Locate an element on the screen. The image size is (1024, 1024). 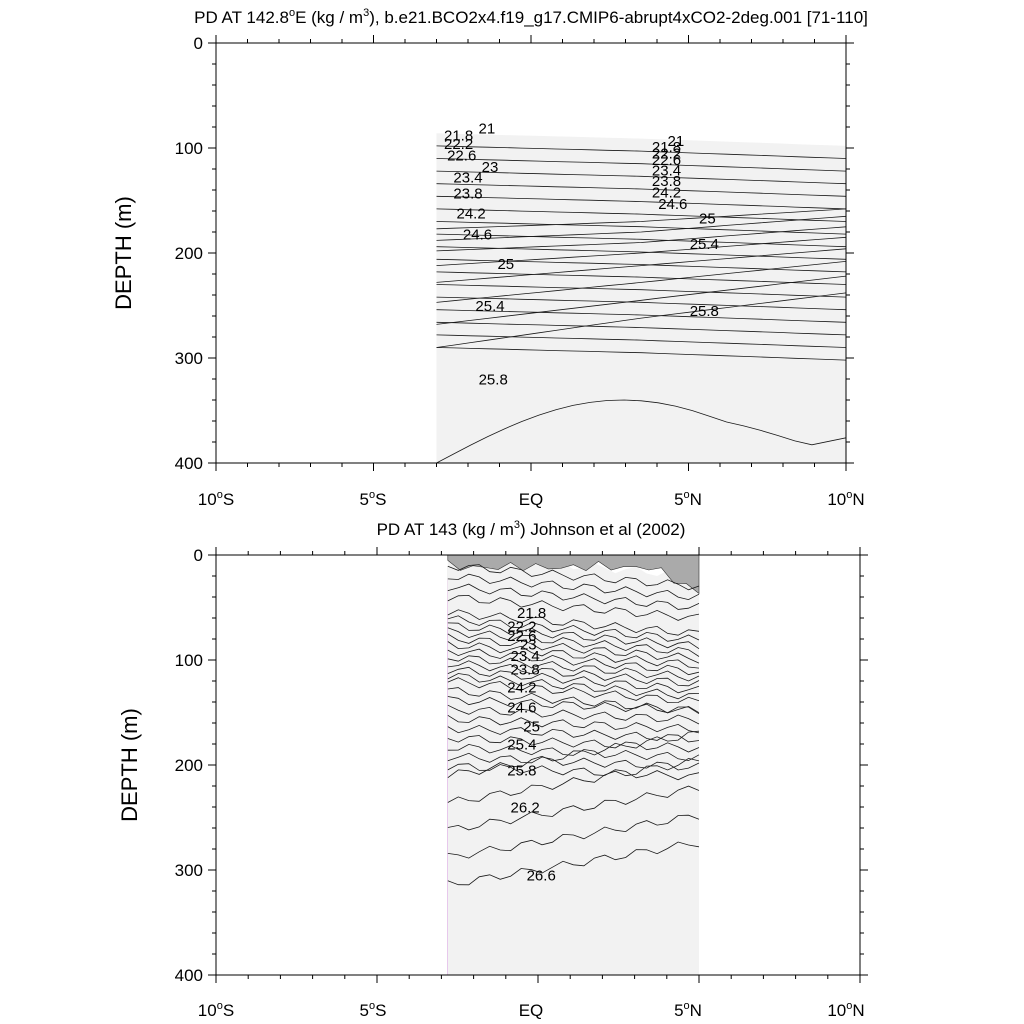
panel1-xtick-eq: EQ is located at coordinates (531, 499).